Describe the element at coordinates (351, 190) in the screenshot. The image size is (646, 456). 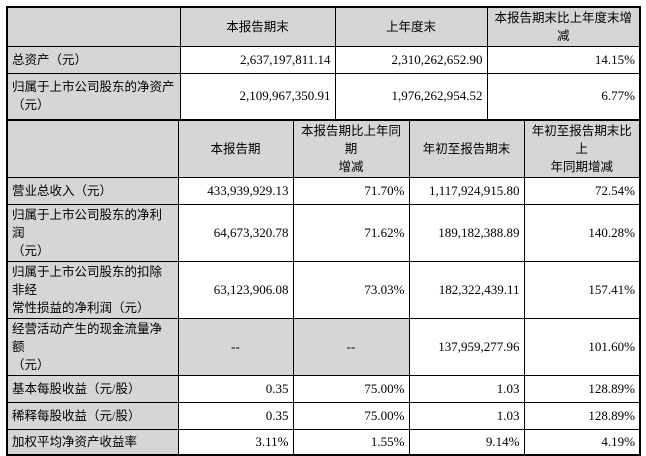
I see `value-cell: 71.70%` at that location.